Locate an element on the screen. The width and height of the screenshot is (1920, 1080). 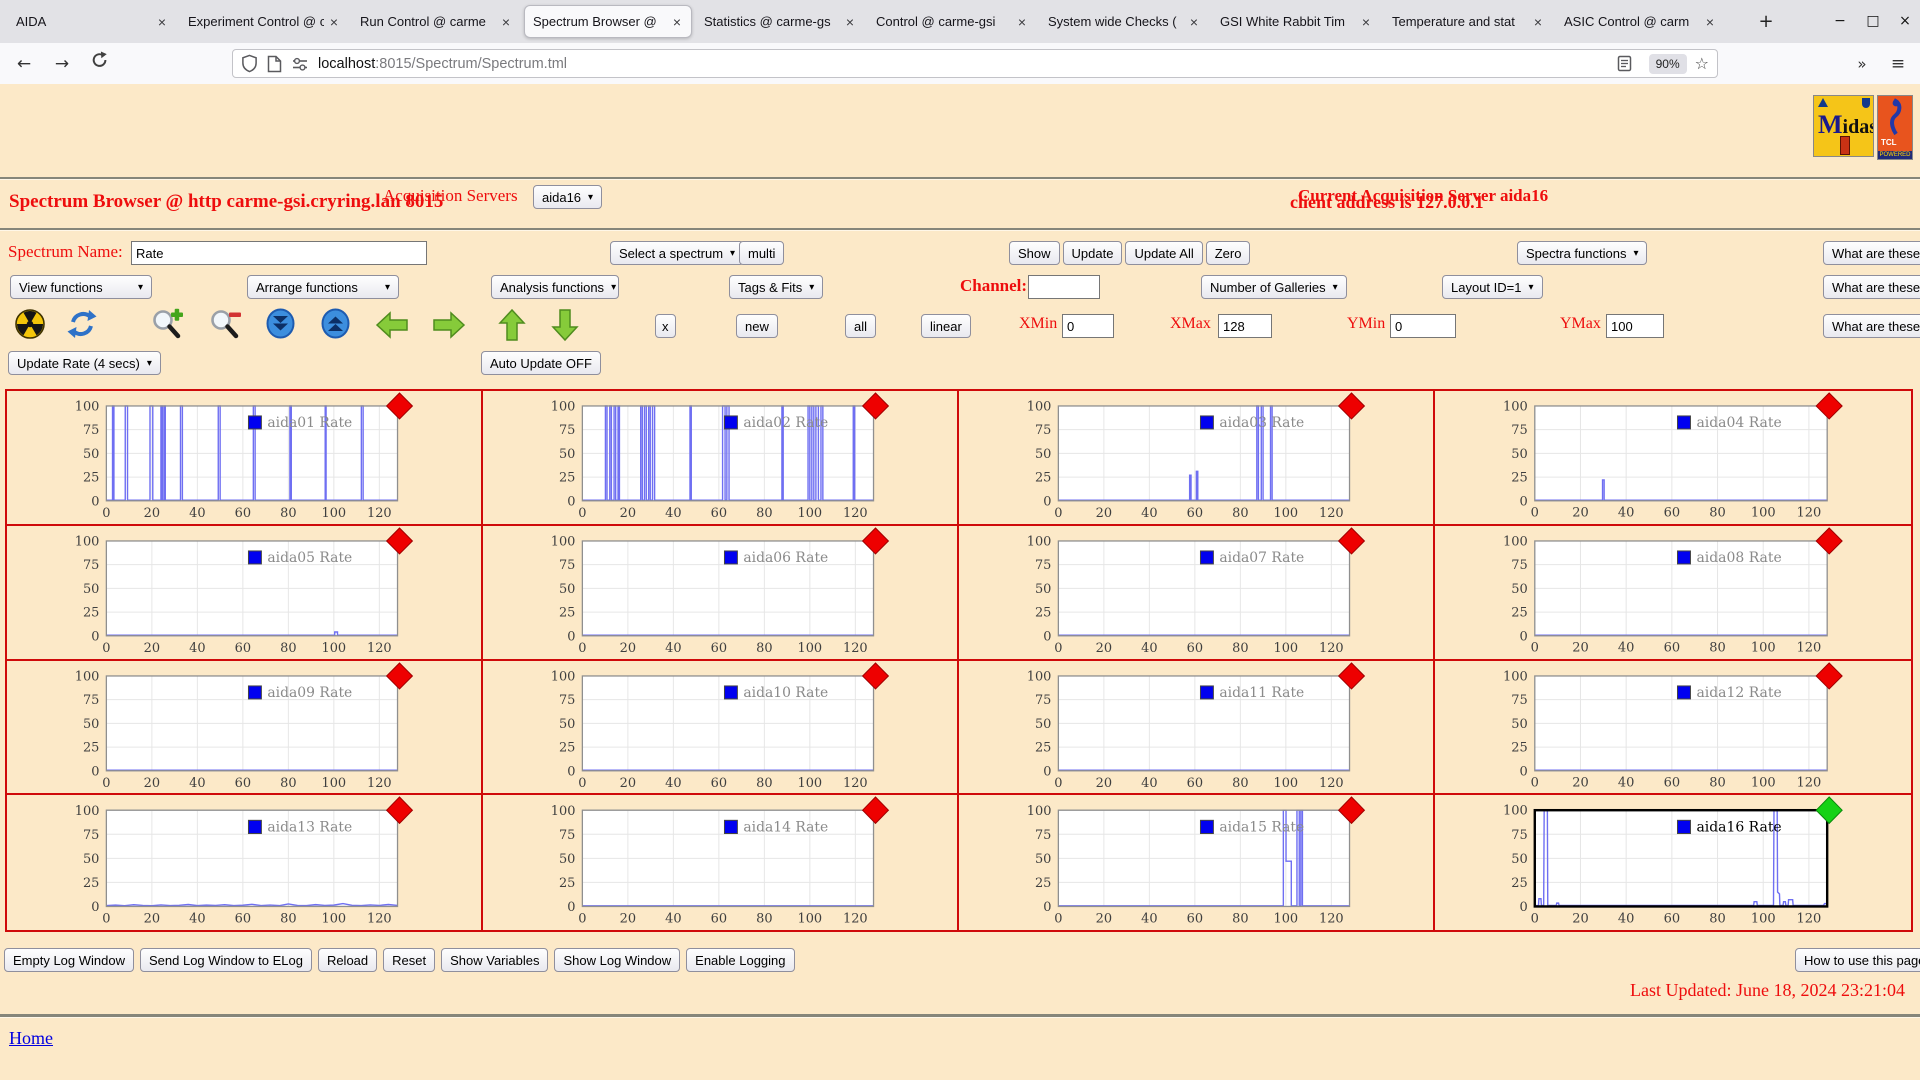
number-of-galleries-dropdown: Number of Galleries ▾ is located at coordinates (1274, 287).